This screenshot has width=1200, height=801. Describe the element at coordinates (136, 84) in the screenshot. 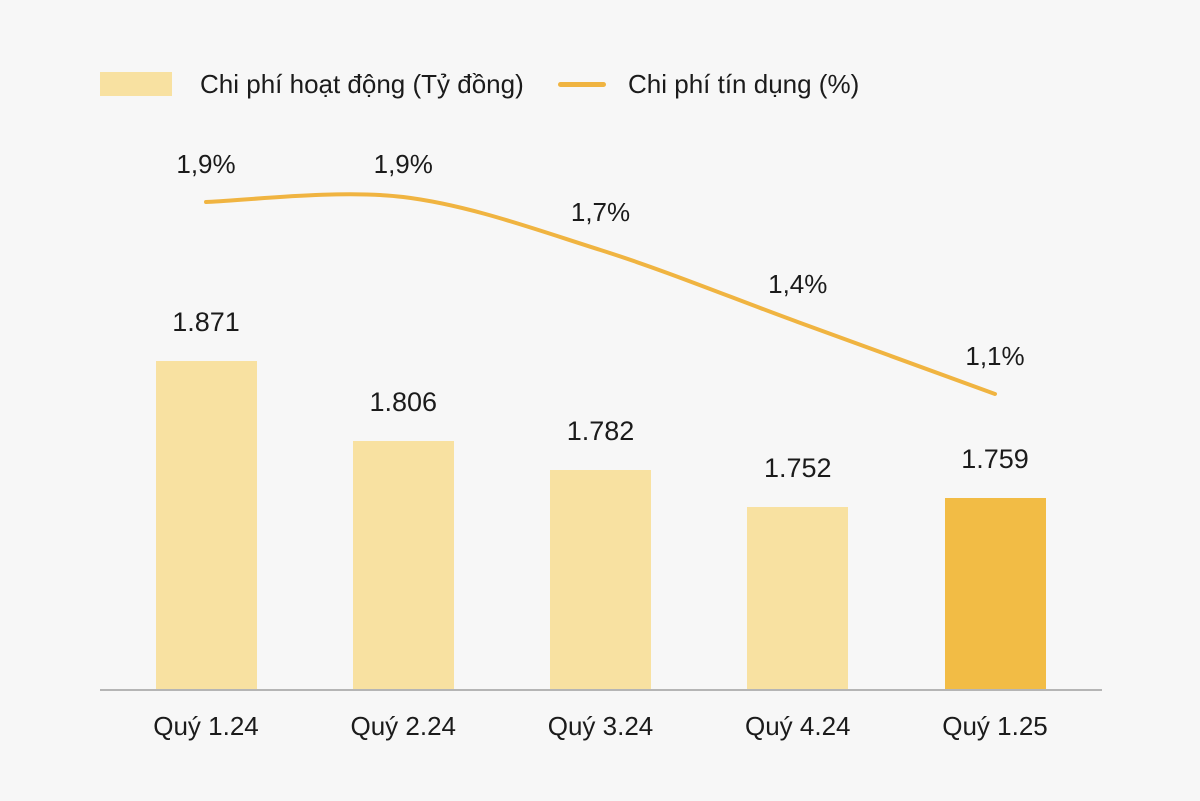

I see `bar-series-swatch-icon` at that location.